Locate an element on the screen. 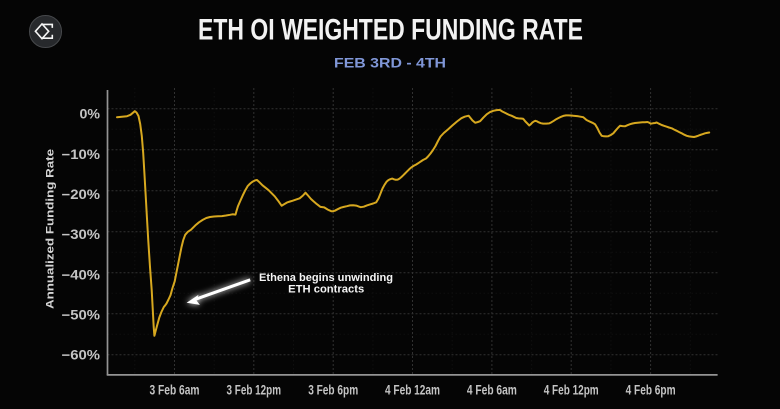 The width and height of the screenshot is (780, 409). svg-text: Annualized Funding Rate is located at coordinates (51, 229).